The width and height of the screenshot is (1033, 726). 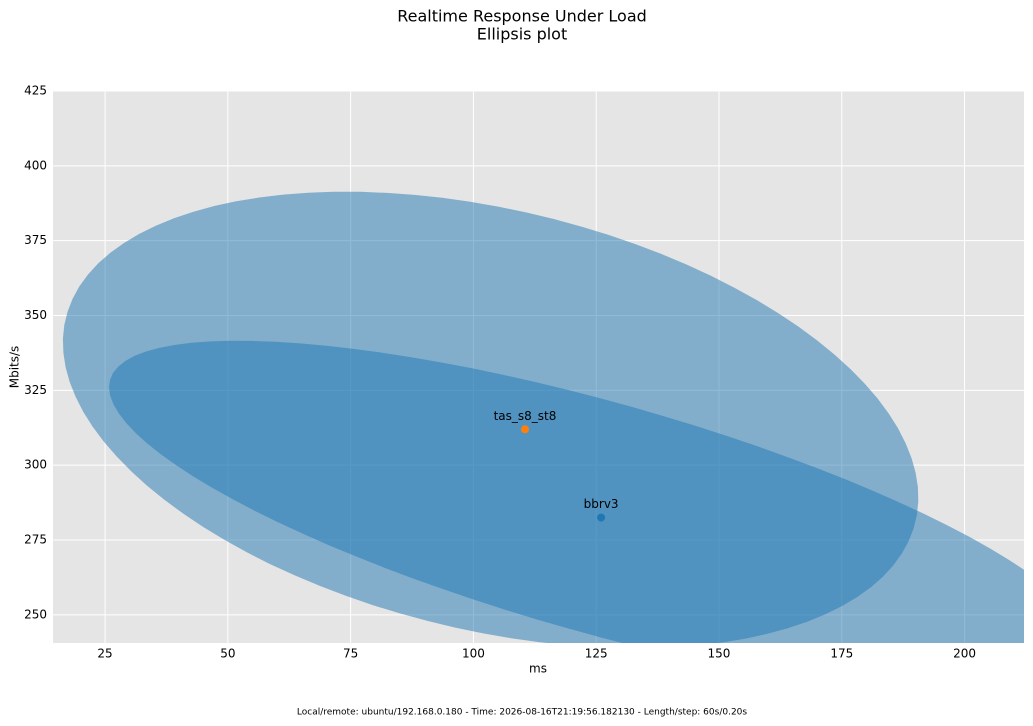 What do you see at coordinates (35, 315) in the screenshot?
I see `y-tick-label: 350` at bounding box center [35, 315].